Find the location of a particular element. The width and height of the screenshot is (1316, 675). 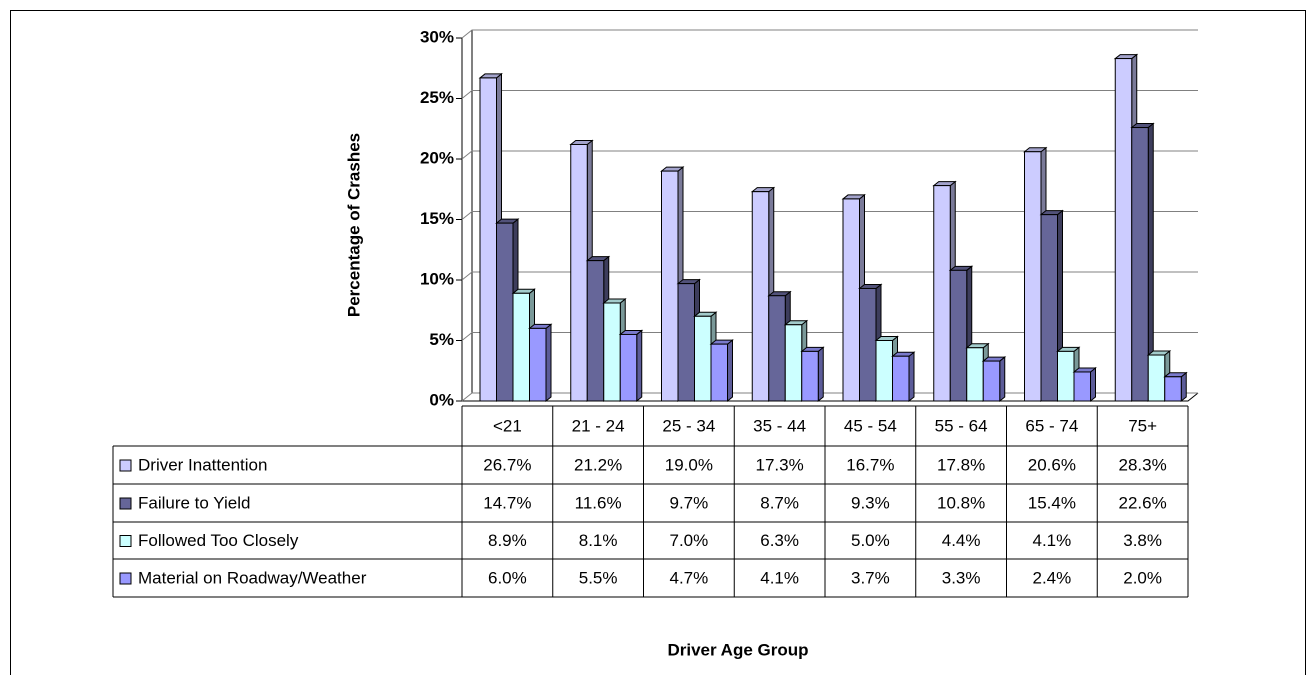

x-tick-label: 21 - 24 is located at coordinates (598, 425).